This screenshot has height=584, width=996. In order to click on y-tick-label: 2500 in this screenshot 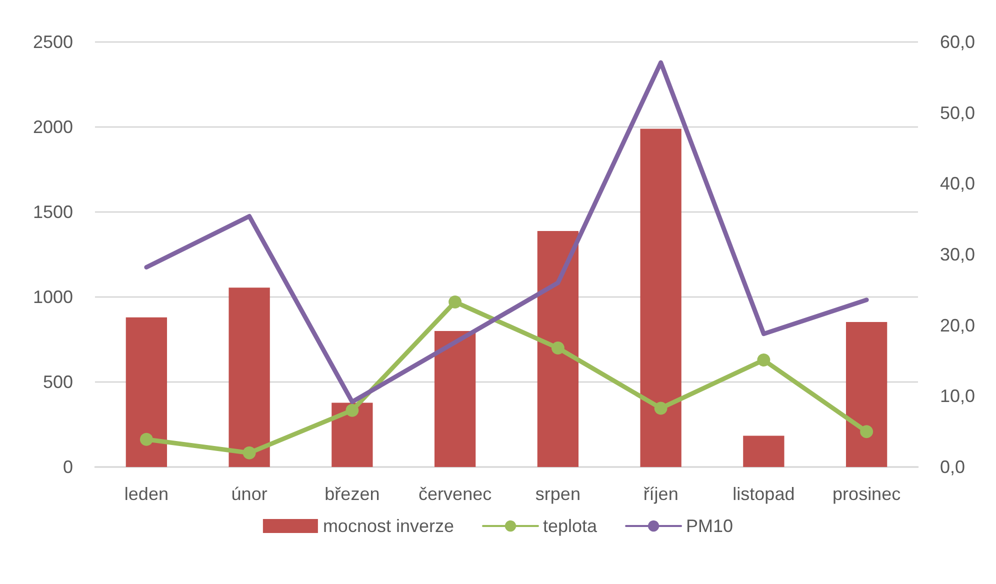, I will do `click(52, 42)`.